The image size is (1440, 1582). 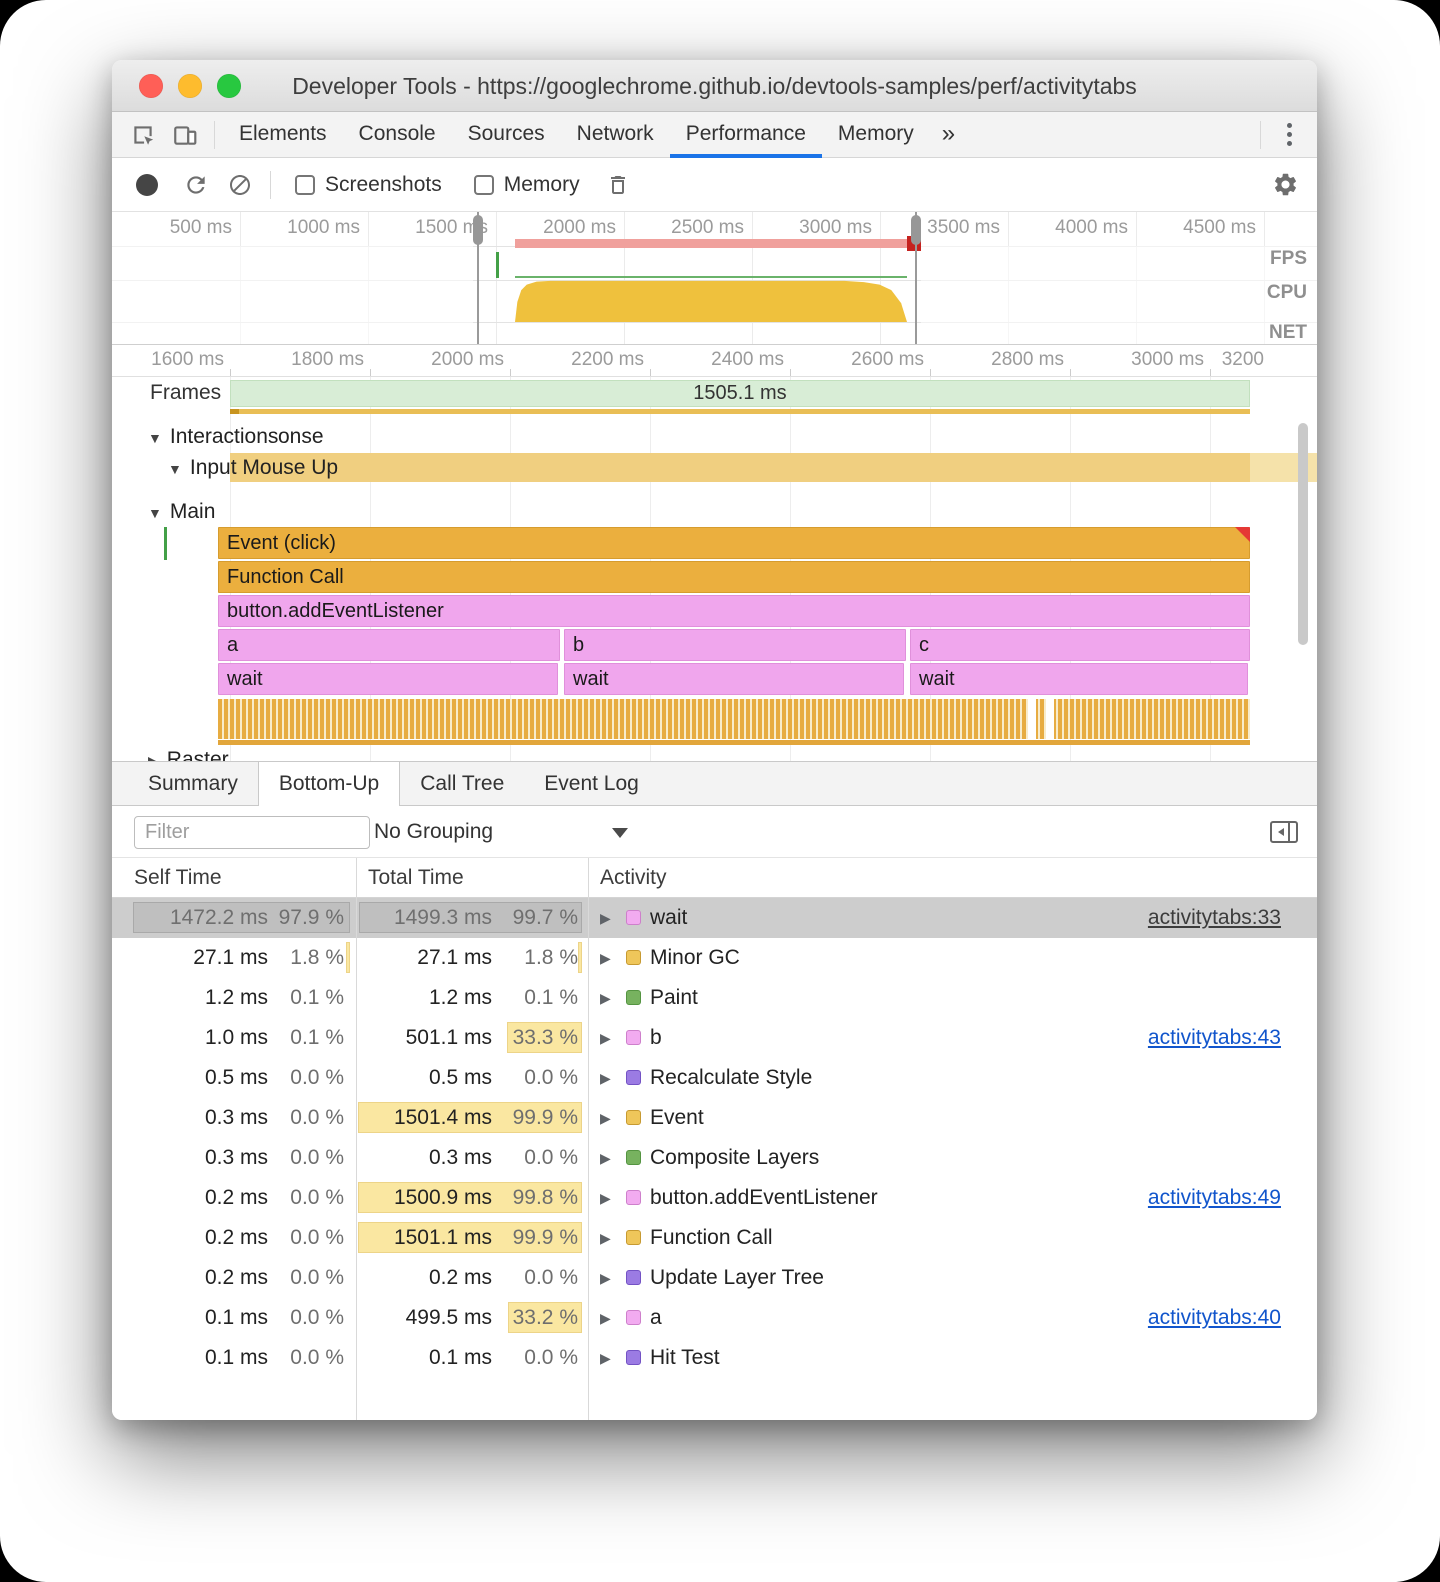 What do you see at coordinates (236, 1277) in the screenshot?
I see `self-time-value: 0.2 ms` at bounding box center [236, 1277].